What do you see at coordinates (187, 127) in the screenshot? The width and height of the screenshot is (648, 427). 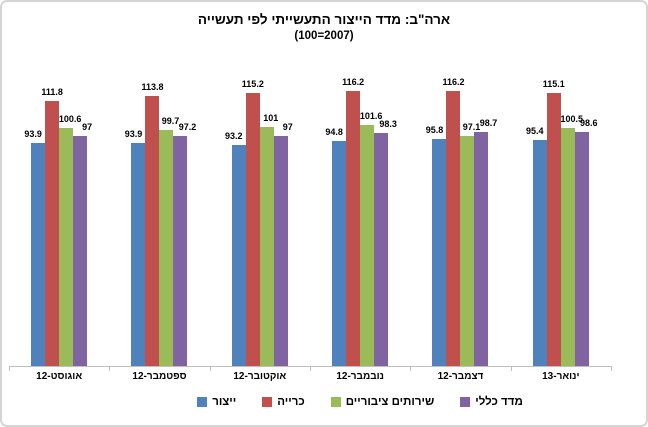 I see `value-label: 97.2` at bounding box center [187, 127].